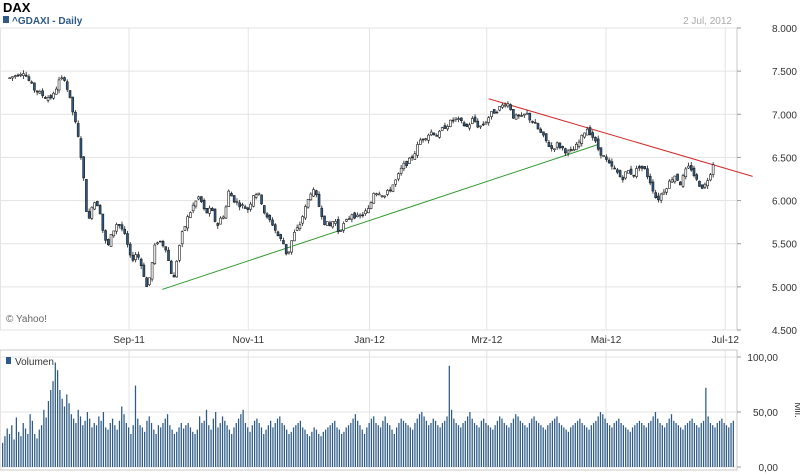  I want to click on volume-y-tick-label: 100,00, so click(762, 358).